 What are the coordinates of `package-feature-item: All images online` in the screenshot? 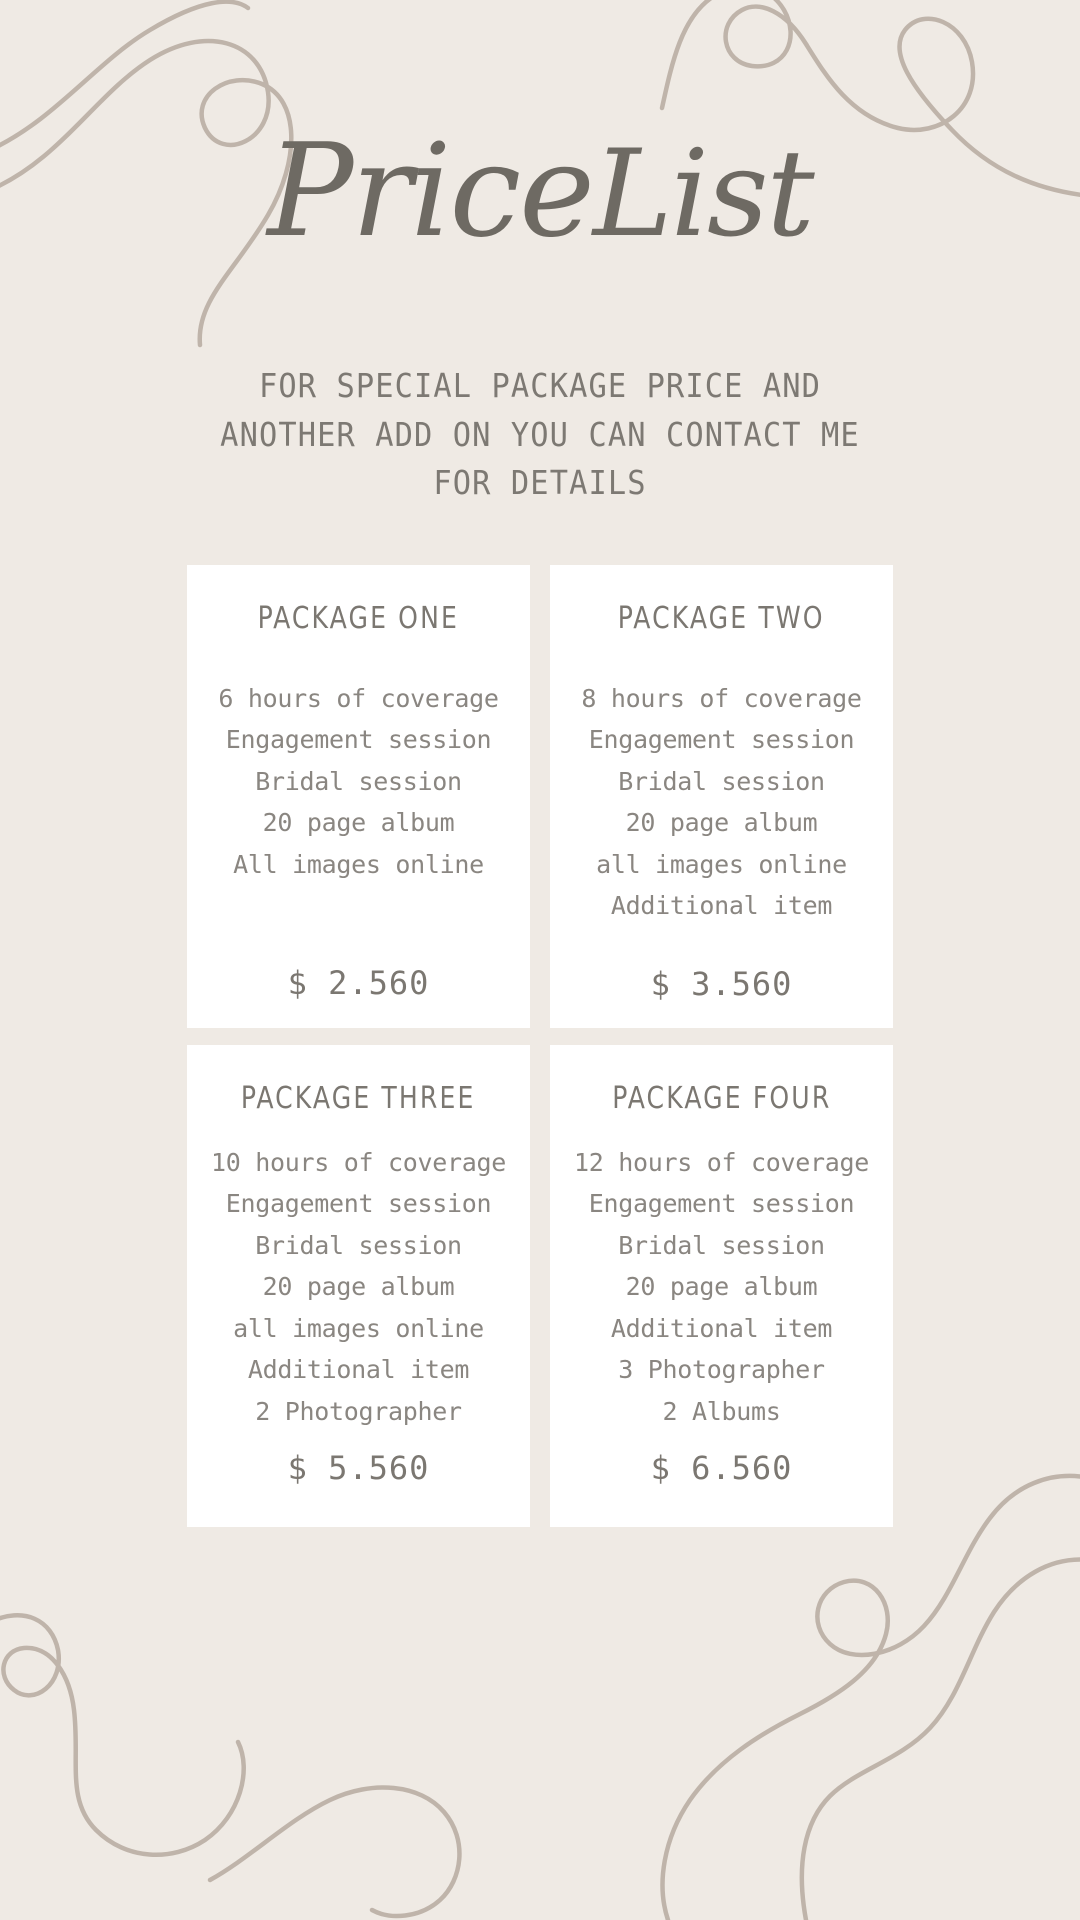 It's located at (358, 864).